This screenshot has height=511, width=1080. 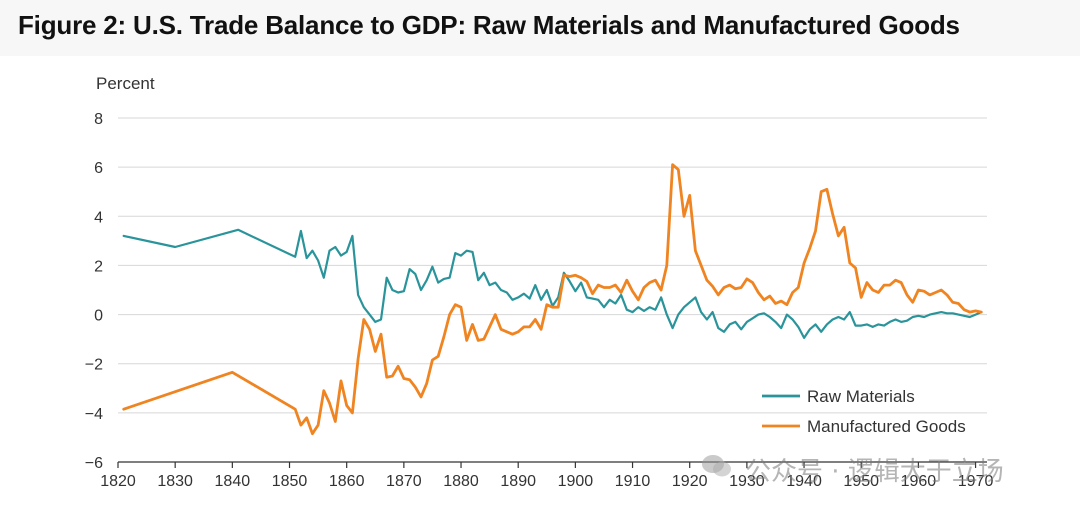 What do you see at coordinates (874, 472) in the screenshot?
I see `watermark-text: 公众号 · 逻辑大于立场` at bounding box center [874, 472].